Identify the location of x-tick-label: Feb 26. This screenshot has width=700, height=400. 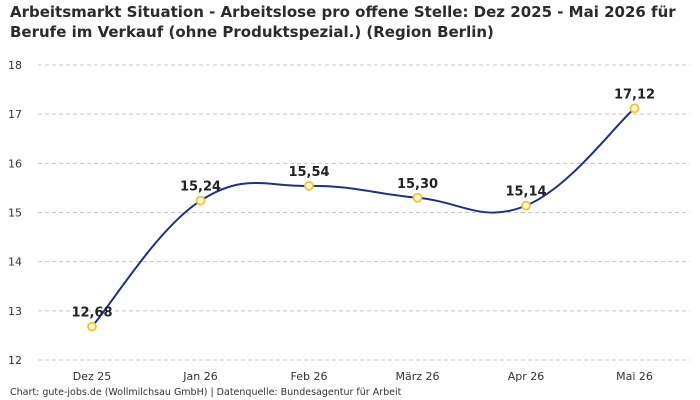
(309, 376).